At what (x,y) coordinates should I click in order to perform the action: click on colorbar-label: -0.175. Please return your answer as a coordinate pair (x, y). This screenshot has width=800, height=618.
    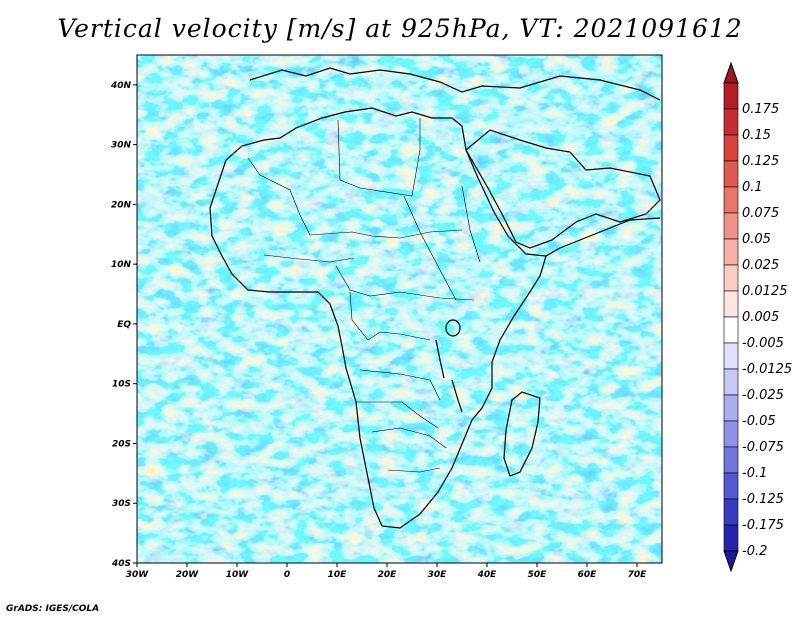
    Looking at the image, I should click on (763, 525).